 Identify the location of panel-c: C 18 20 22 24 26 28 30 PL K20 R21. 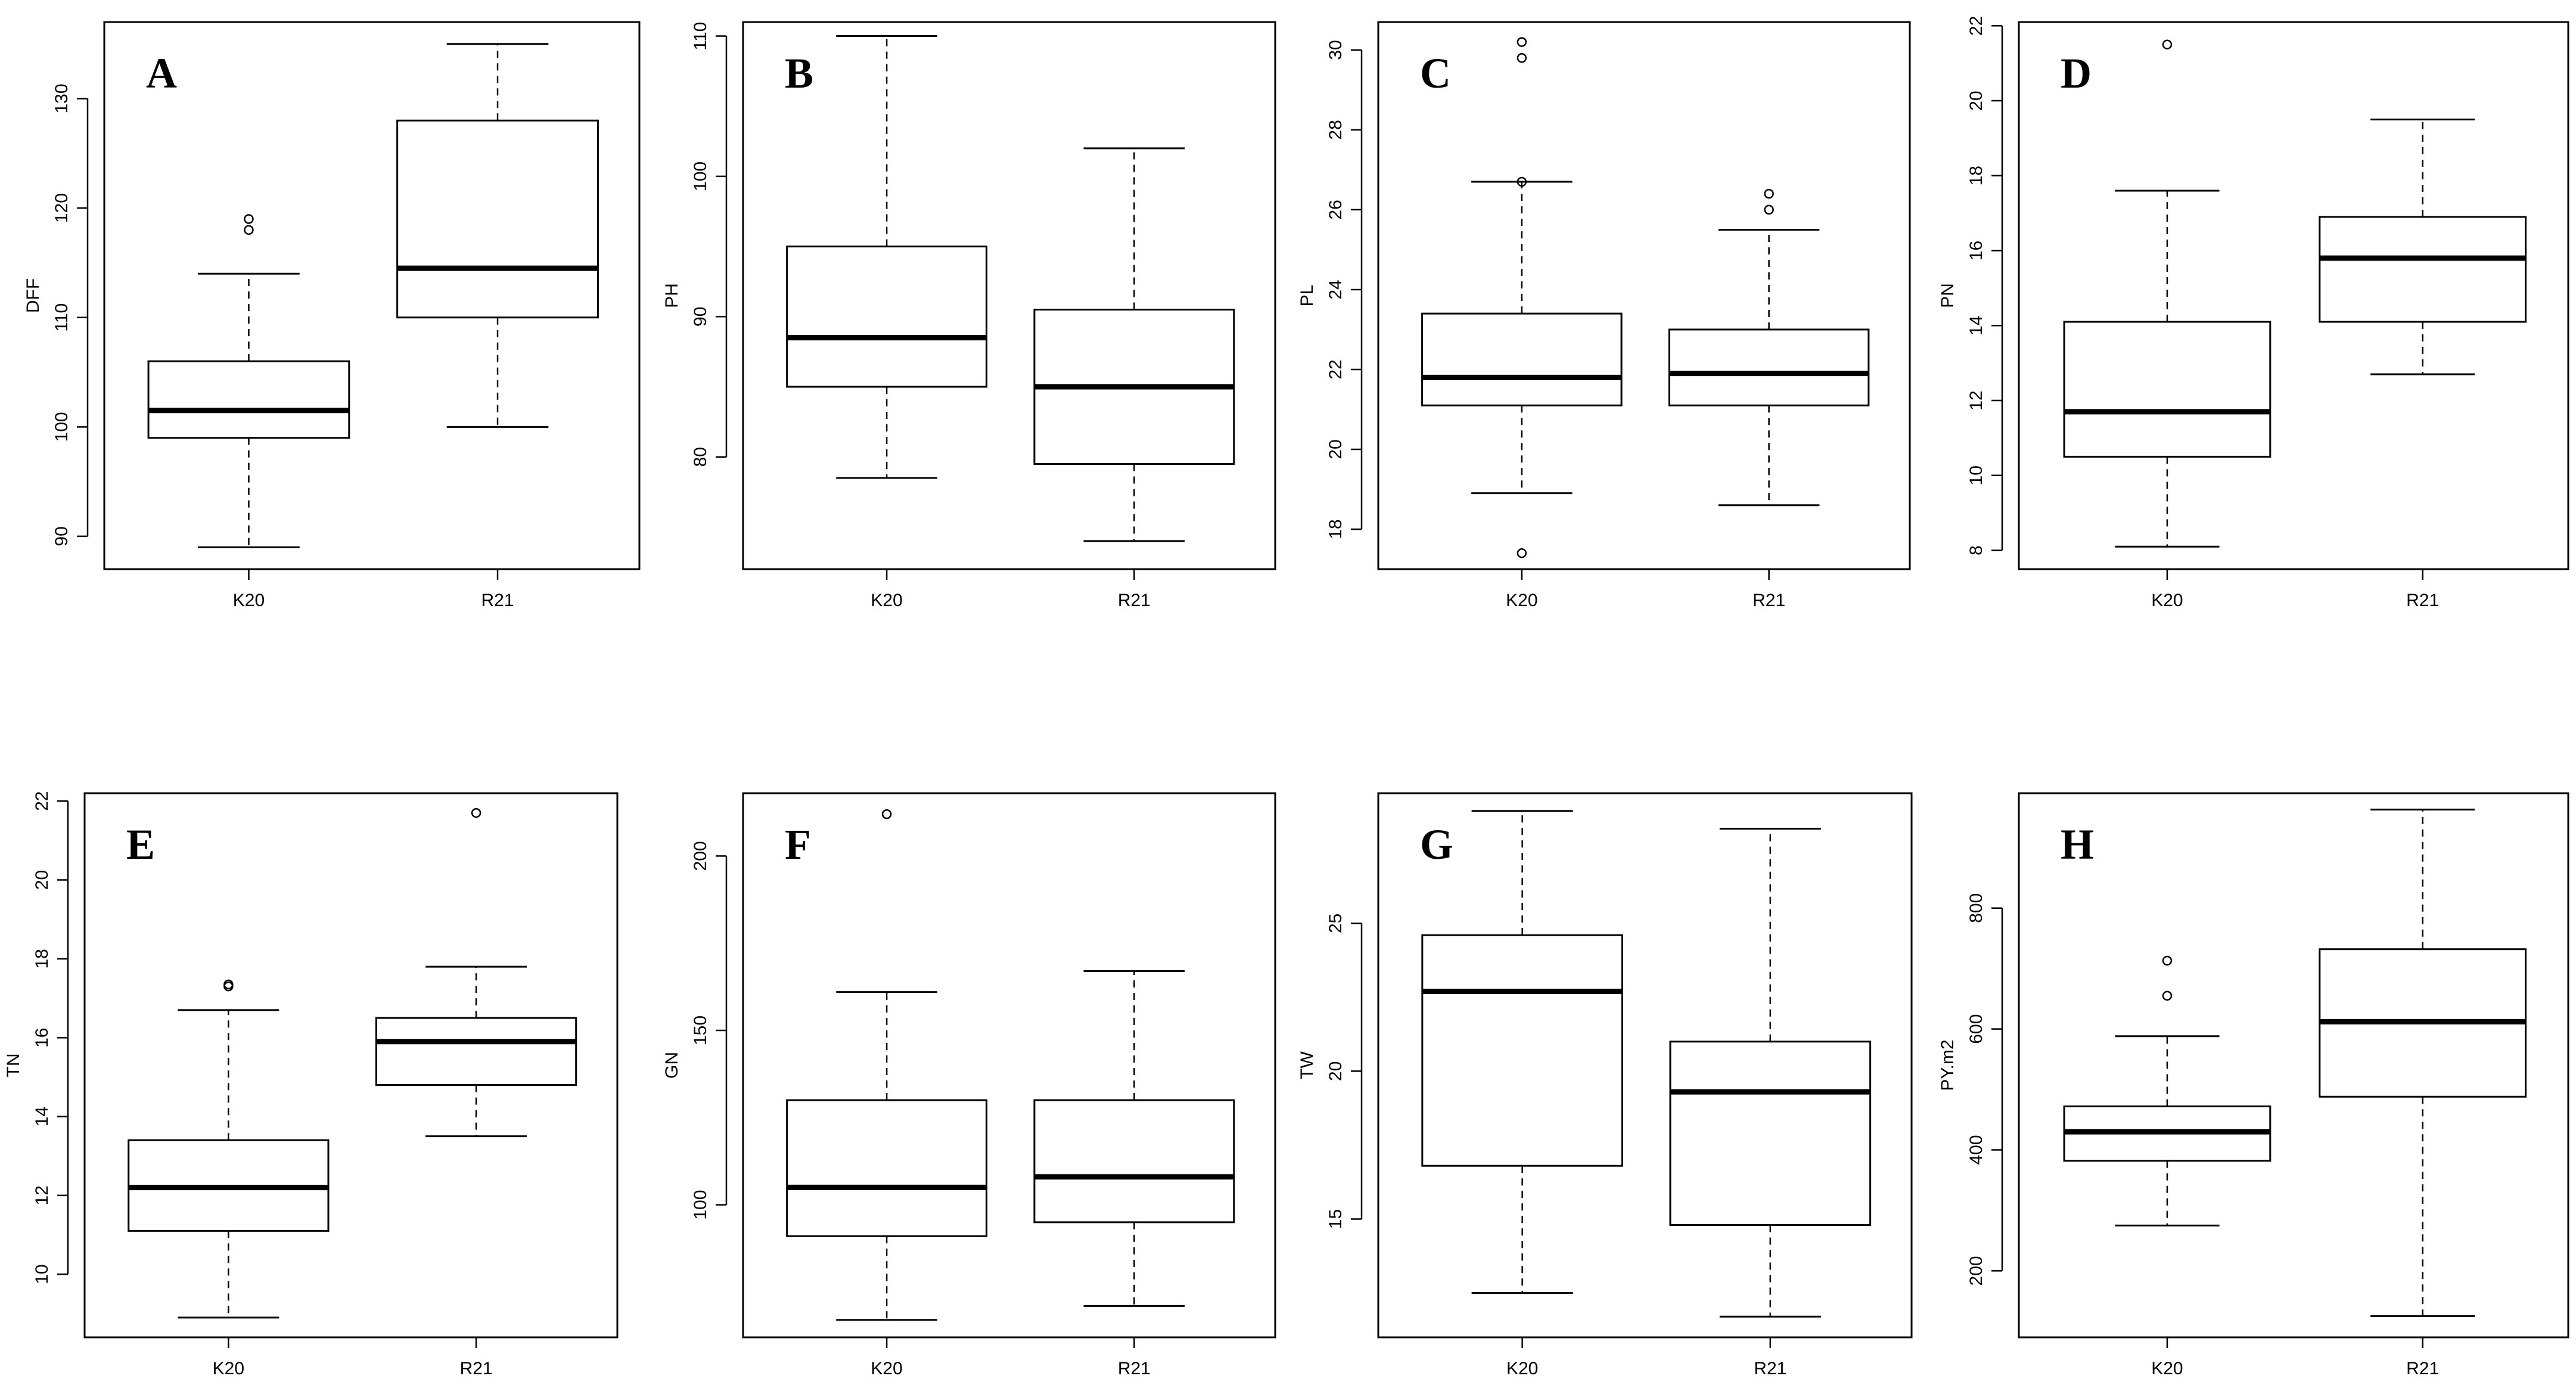
(1604, 315).